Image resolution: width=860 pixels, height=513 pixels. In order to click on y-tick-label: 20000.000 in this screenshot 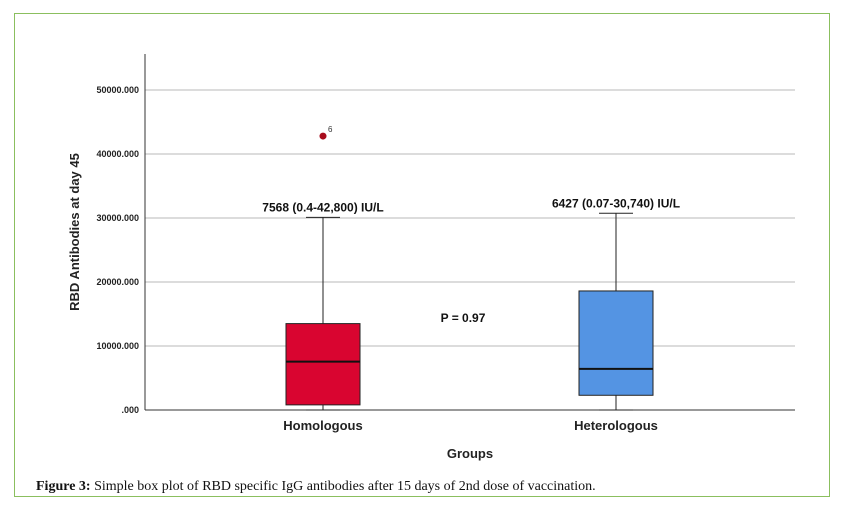, I will do `click(117, 282)`.